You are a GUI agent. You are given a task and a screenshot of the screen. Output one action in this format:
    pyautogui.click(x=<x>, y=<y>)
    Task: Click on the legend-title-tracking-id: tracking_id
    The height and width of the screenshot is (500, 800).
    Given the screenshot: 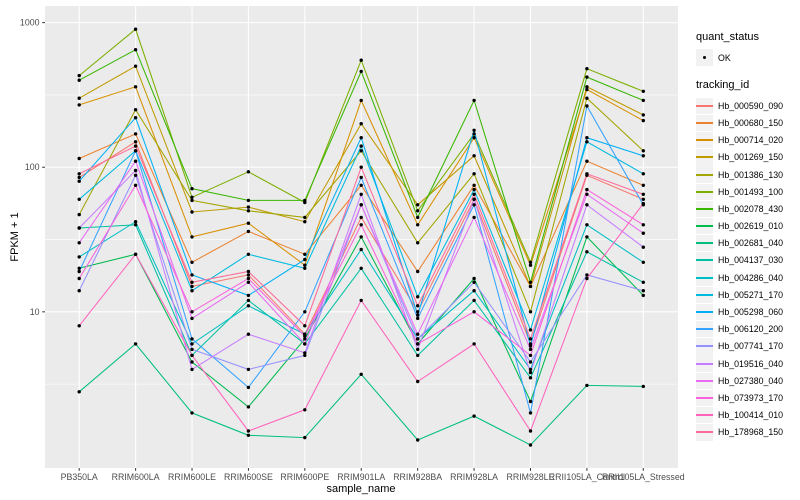 What is the action you would take?
    pyautogui.click(x=723, y=85)
    